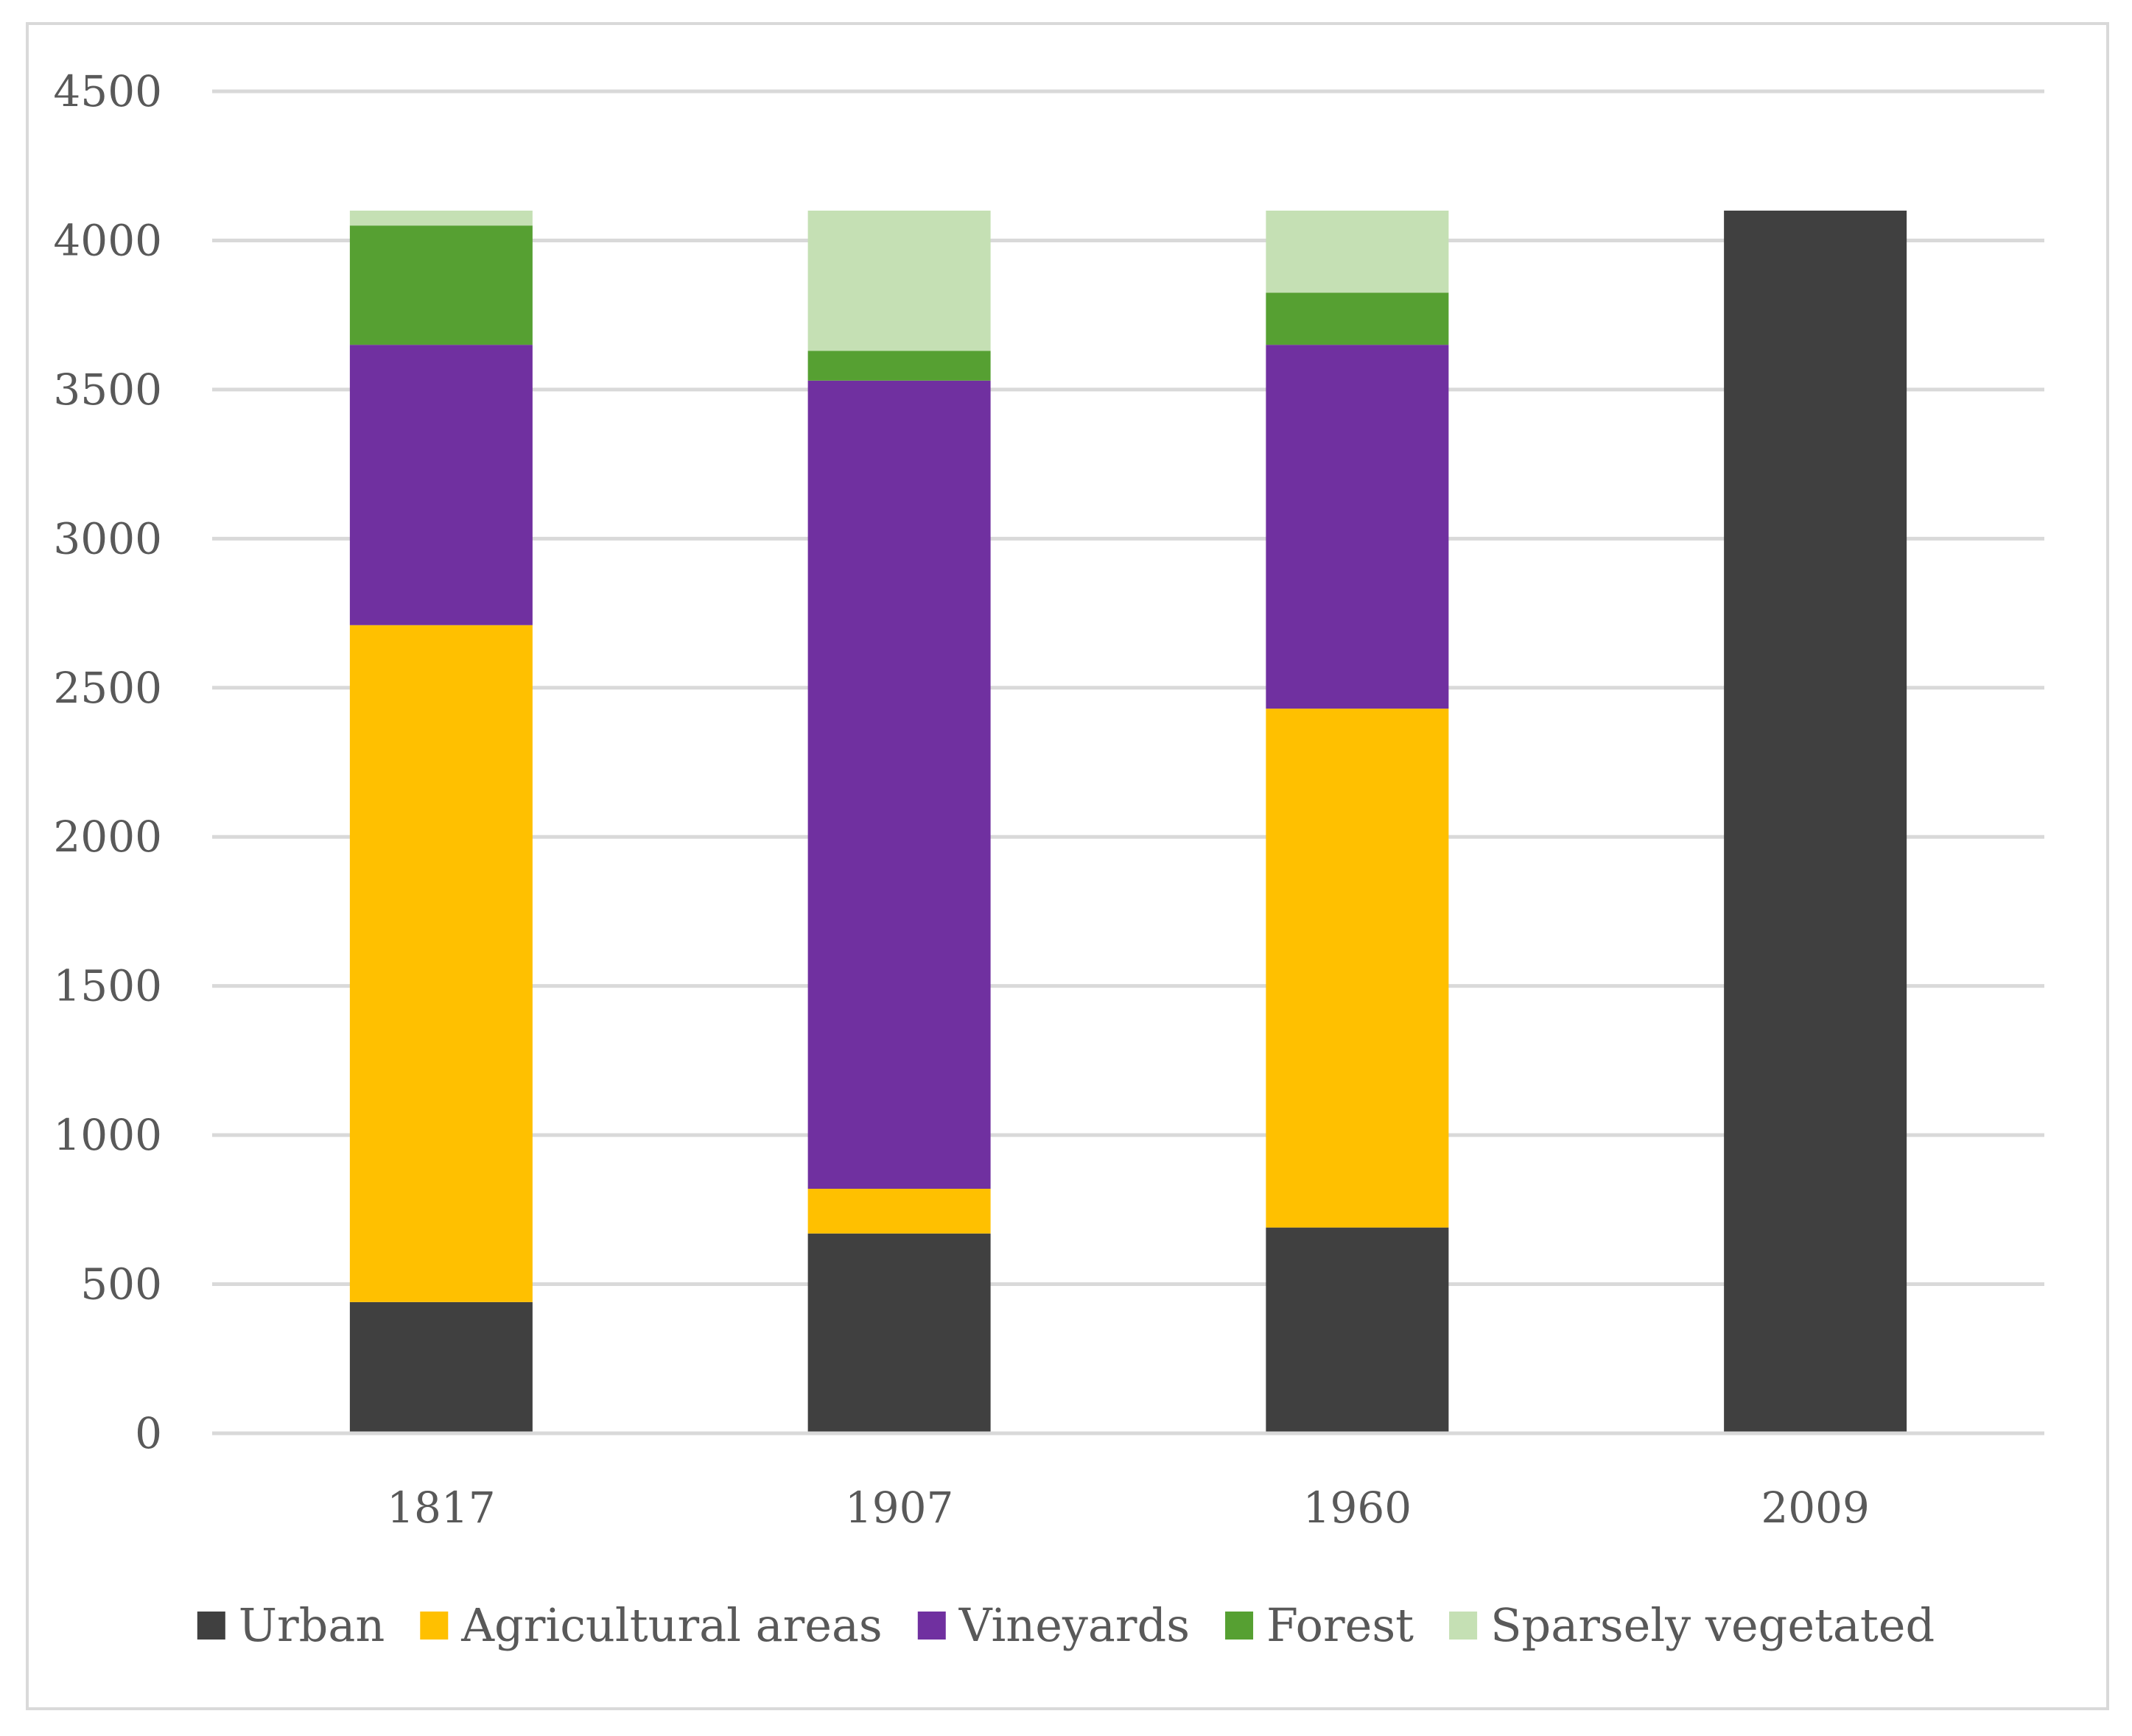  I want to click on x-tick-label: 1817, so click(441, 1508).